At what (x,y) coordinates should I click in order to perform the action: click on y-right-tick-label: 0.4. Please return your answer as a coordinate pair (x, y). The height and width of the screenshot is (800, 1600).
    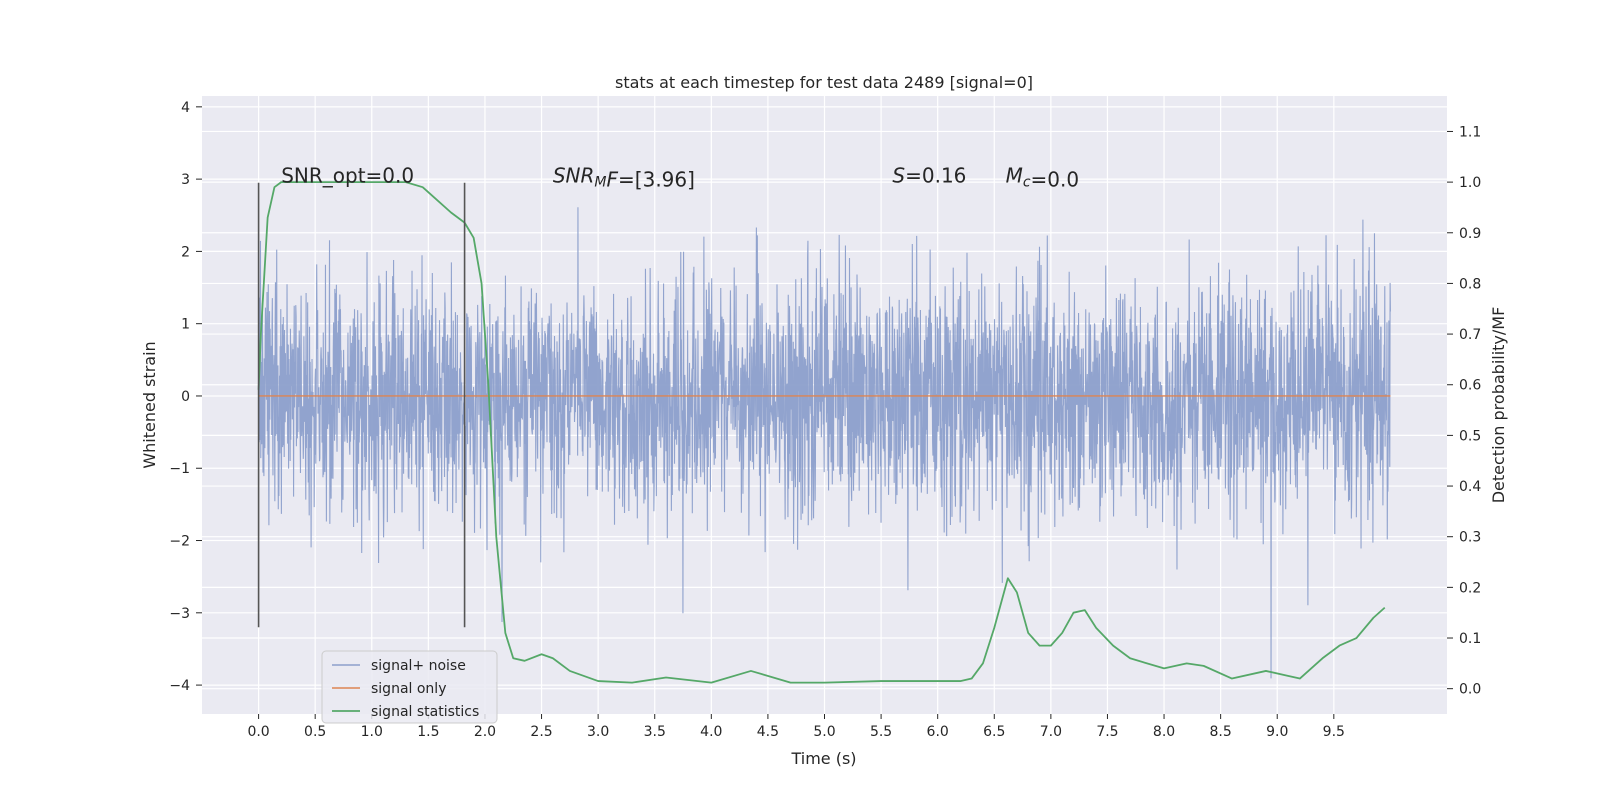
    Looking at the image, I should click on (1470, 487).